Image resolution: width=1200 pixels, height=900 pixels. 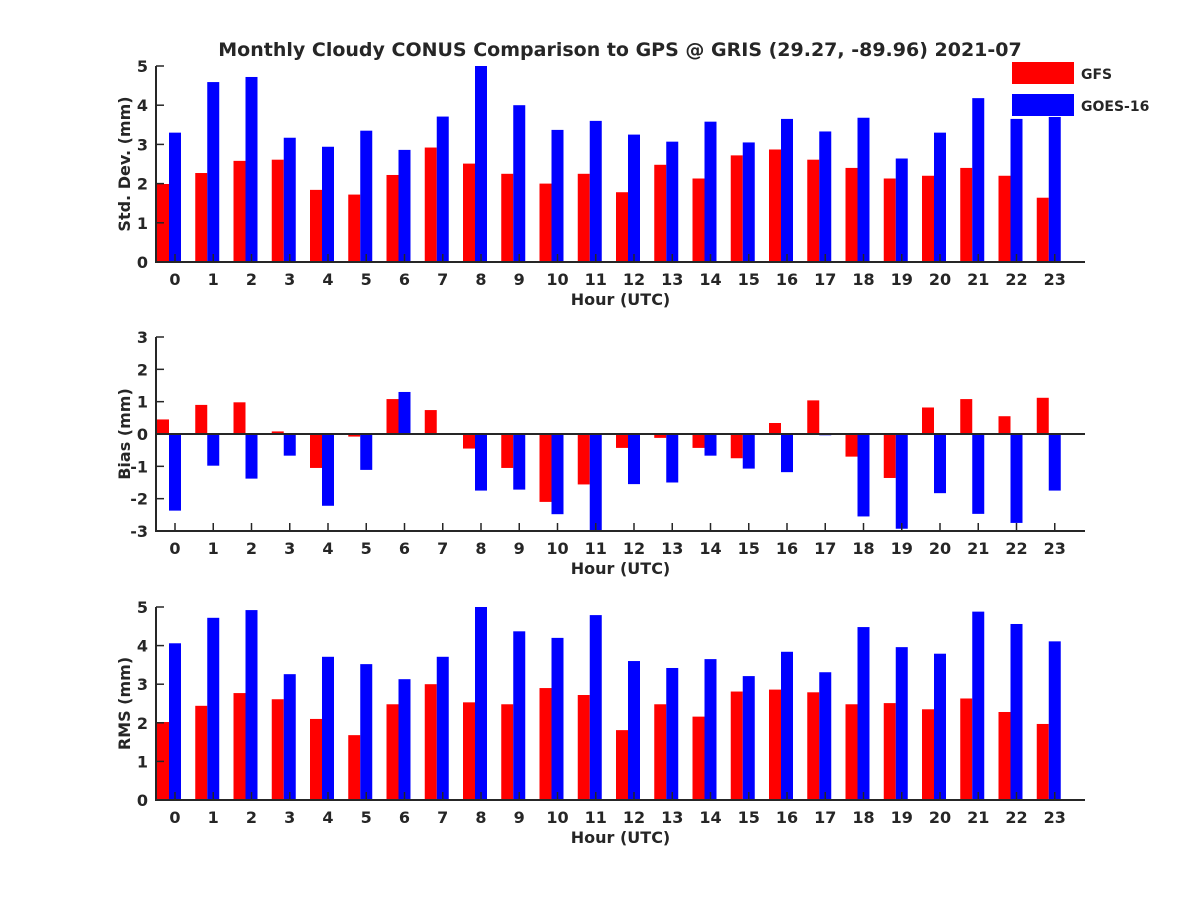 I want to click on y-tick-label: 5, so click(x=142, y=66).